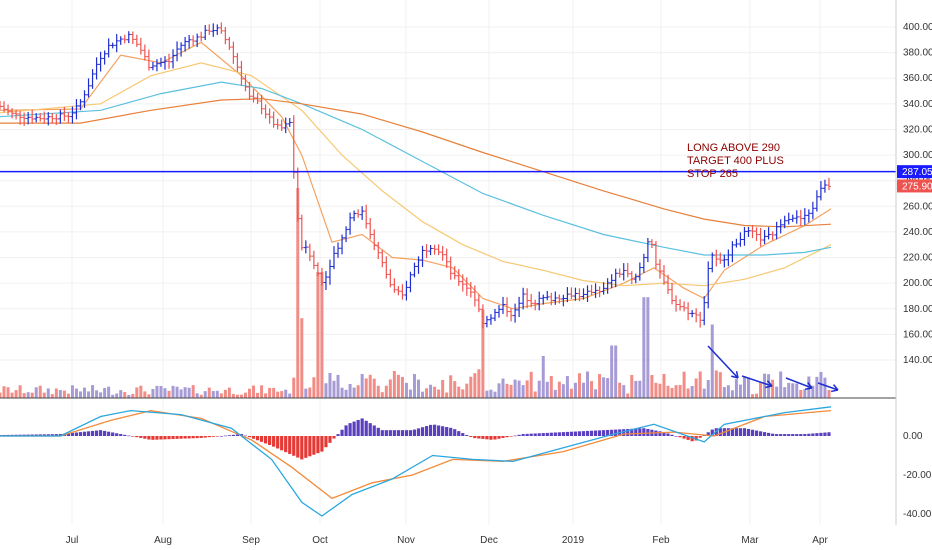  Describe the element at coordinates (733, 148) in the screenshot. I see `annotation-line-1: LONG ABOVE 290` at that location.